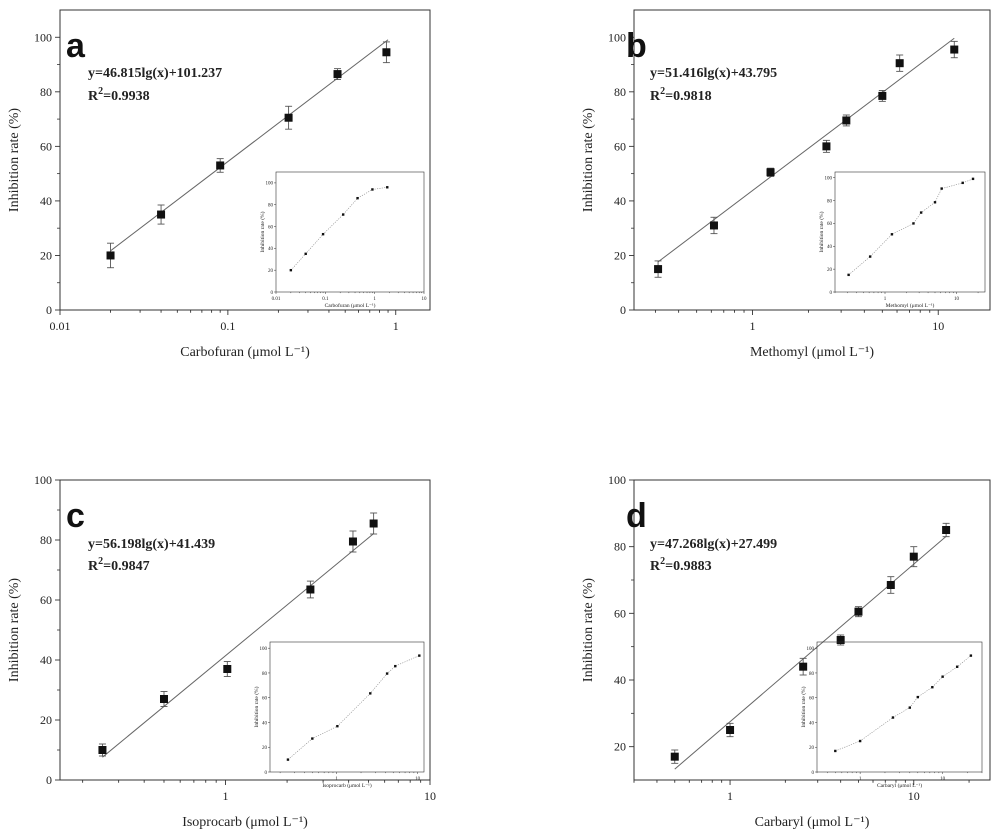 The height and width of the screenshot is (840, 1000). I want to click on x-axis-label: Methomyl (μmol L⁻¹), so click(812, 352).